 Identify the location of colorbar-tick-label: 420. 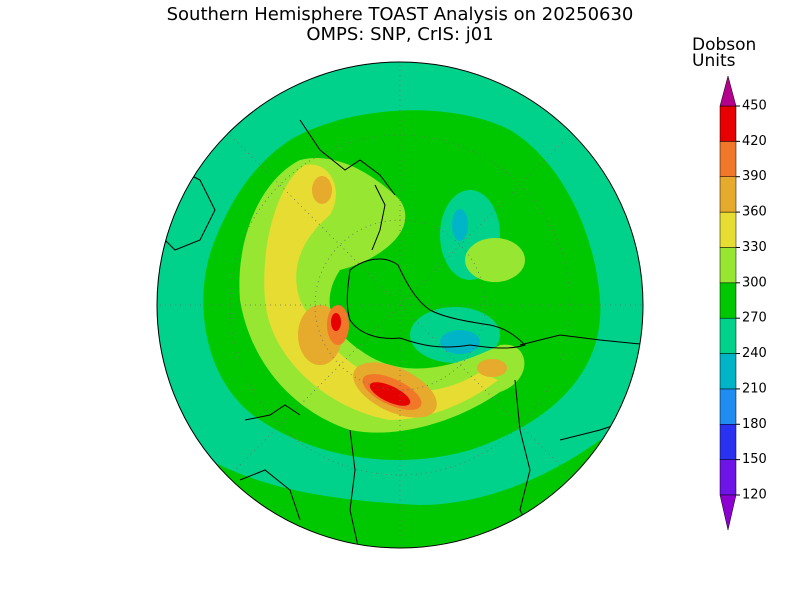
(754, 141).